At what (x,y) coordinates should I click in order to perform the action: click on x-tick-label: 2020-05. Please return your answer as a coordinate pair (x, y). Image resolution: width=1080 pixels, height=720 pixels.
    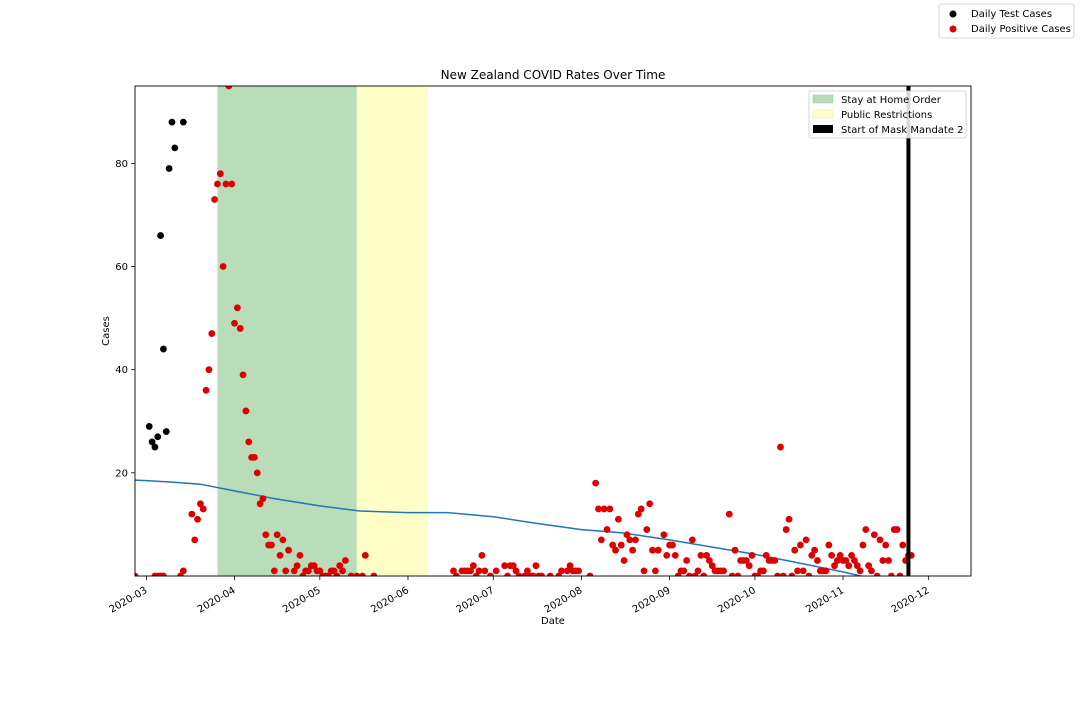
    Looking at the image, I should click on (302, 600).